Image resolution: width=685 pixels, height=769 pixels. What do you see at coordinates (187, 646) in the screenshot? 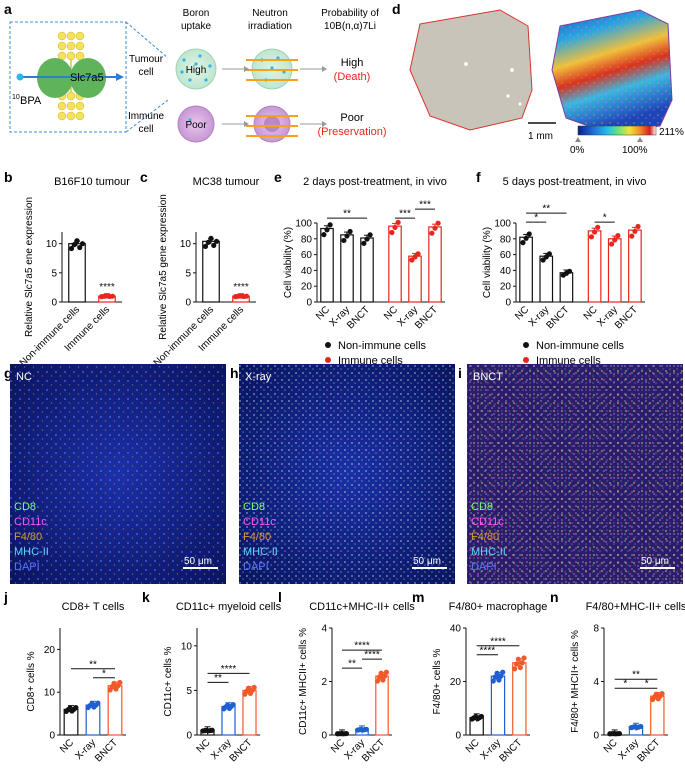
I see `y-tick-label-k: 10` at bounding box center [187, 646].